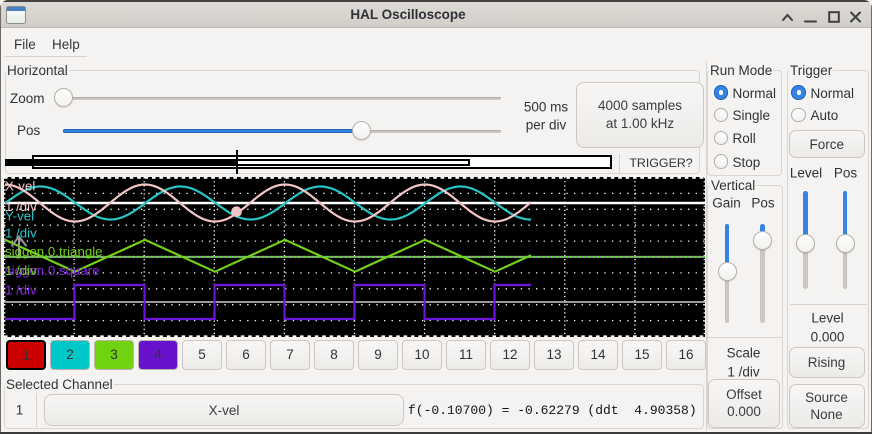  Describe the element at coordinates (52, 270) in the screenshot. I see `svg-text: siggen.0.square` at that location.